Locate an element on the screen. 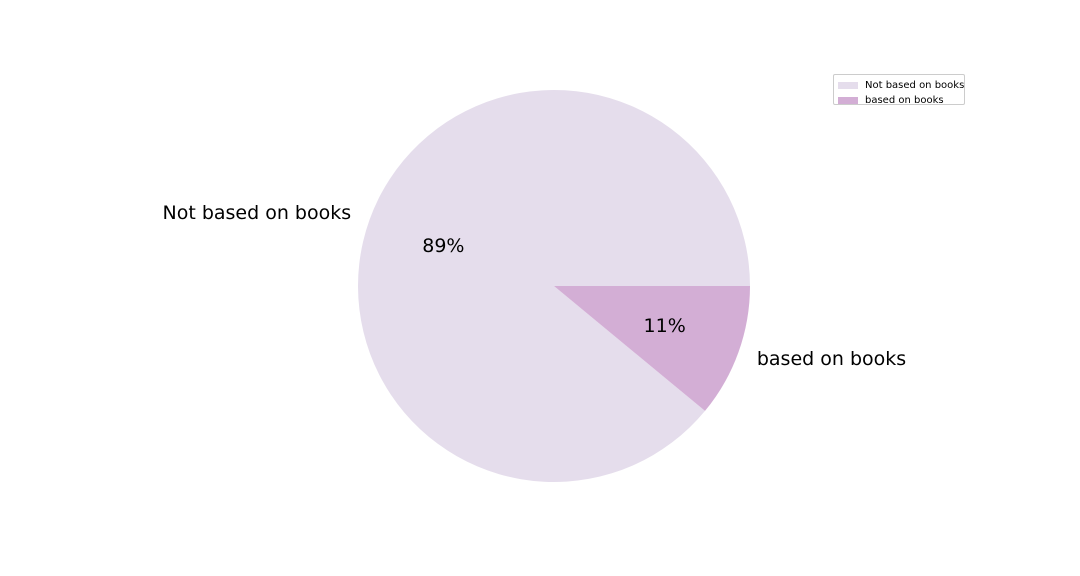  legend-label-not-based-on-books: Not based on books is located at coordinates (915, 85).